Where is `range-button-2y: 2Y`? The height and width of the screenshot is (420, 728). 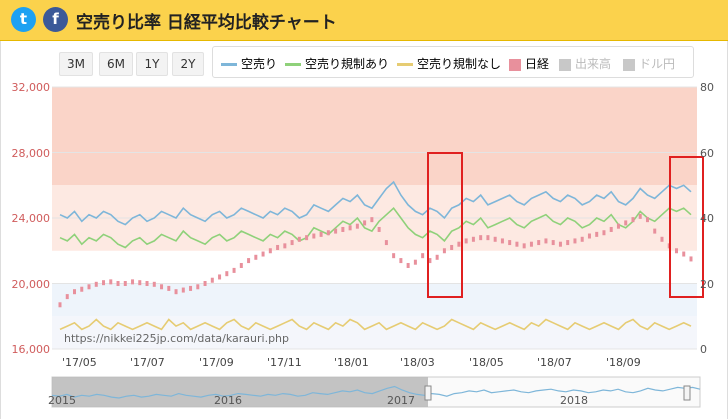
range-button-2y: 2Y is located at coordinates (188, 64).